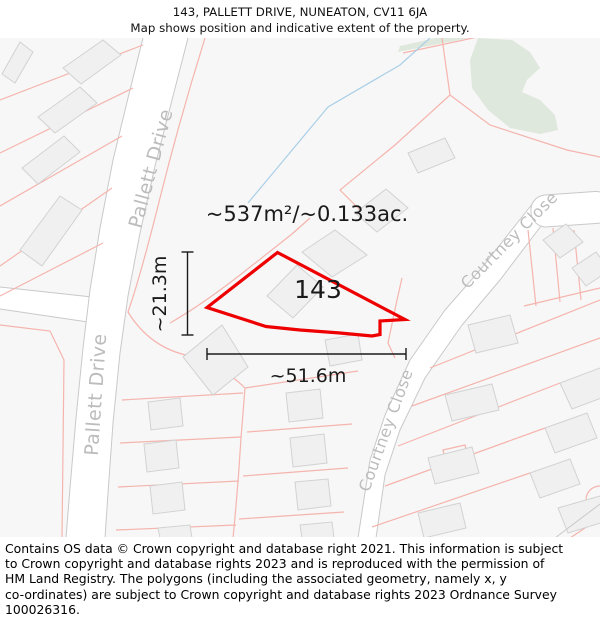  I want to click on road-courtney-close-edge, so click(458, 382).